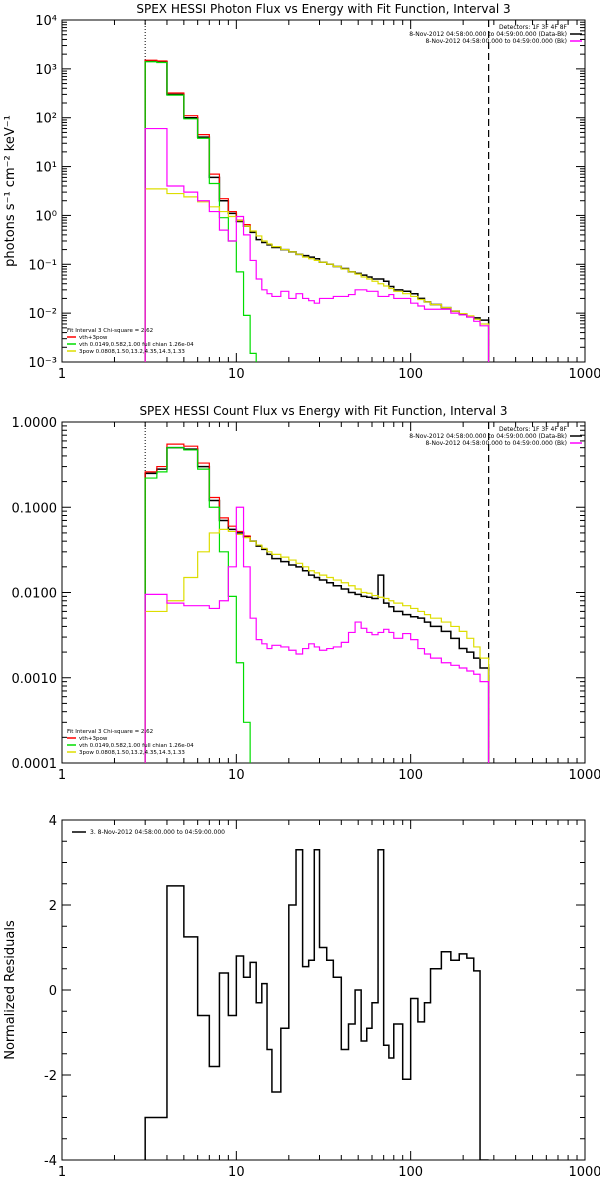 This screenshot has height=1200, width=600. I want to click on y-tick-label: 10⁻¹, so click(42, 265).